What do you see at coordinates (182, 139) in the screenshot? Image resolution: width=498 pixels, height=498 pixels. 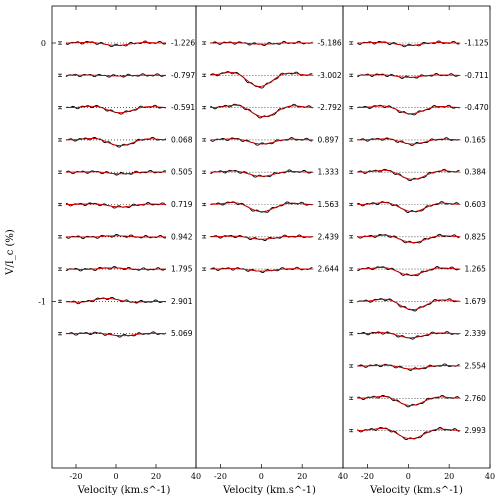 I see `phase-label: 0.068` at bounding box center [182, 139].